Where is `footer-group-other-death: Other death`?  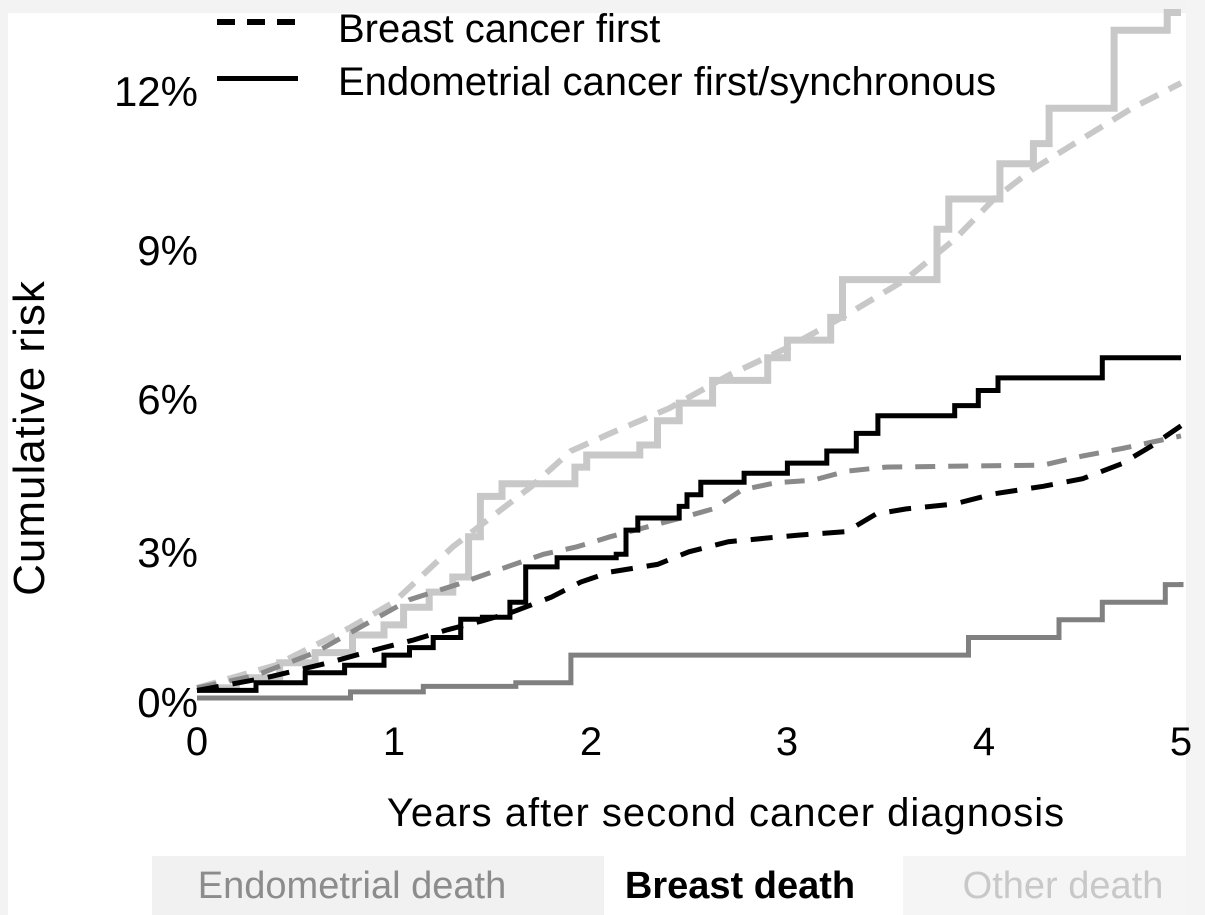 footer-group-other-death: Other death is located at coordinates (1063, 886).